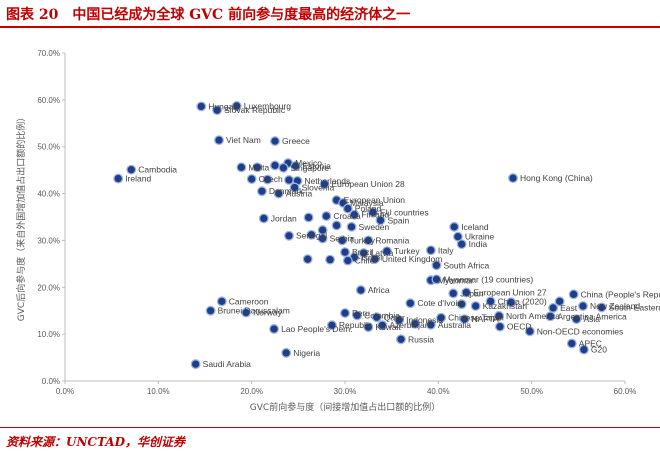 The image size is (660, 456). What do you see at coordinates (268, 106) in the screenshot?
I see `data-point-label: Luxembourg` at bounding box center [268, 106].